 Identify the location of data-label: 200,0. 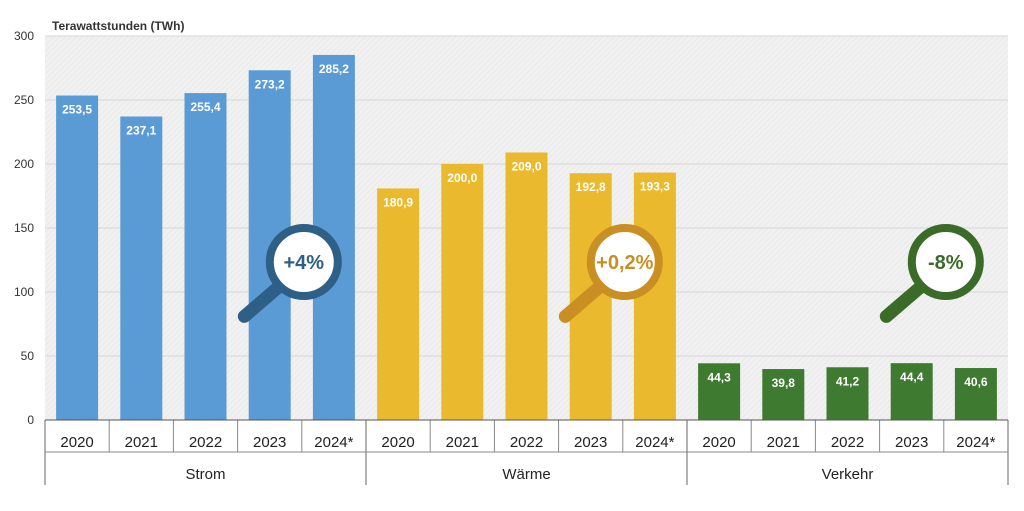
(462, 178).